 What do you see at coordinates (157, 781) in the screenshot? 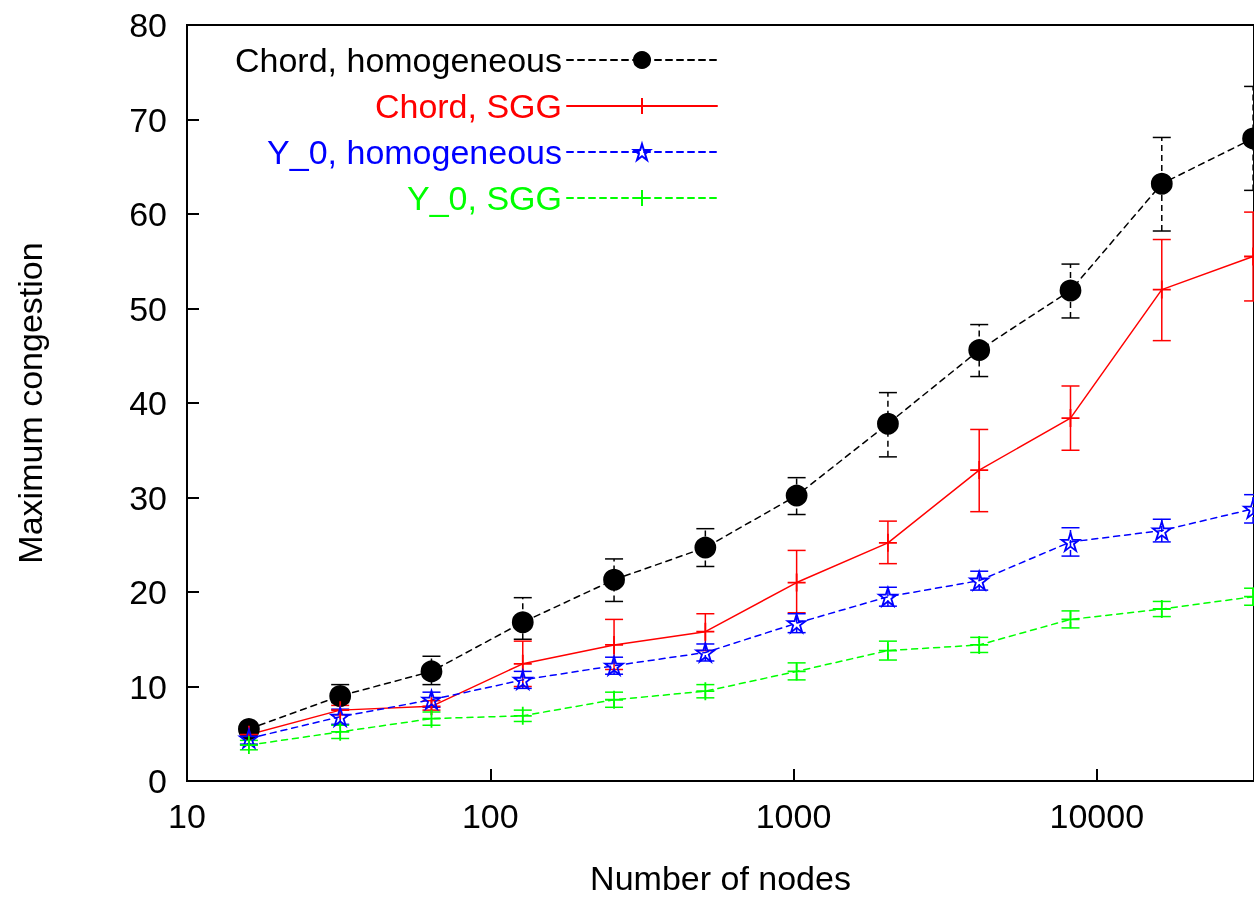
I see `y-tick-label: 0` at bounding box center [157, 781].